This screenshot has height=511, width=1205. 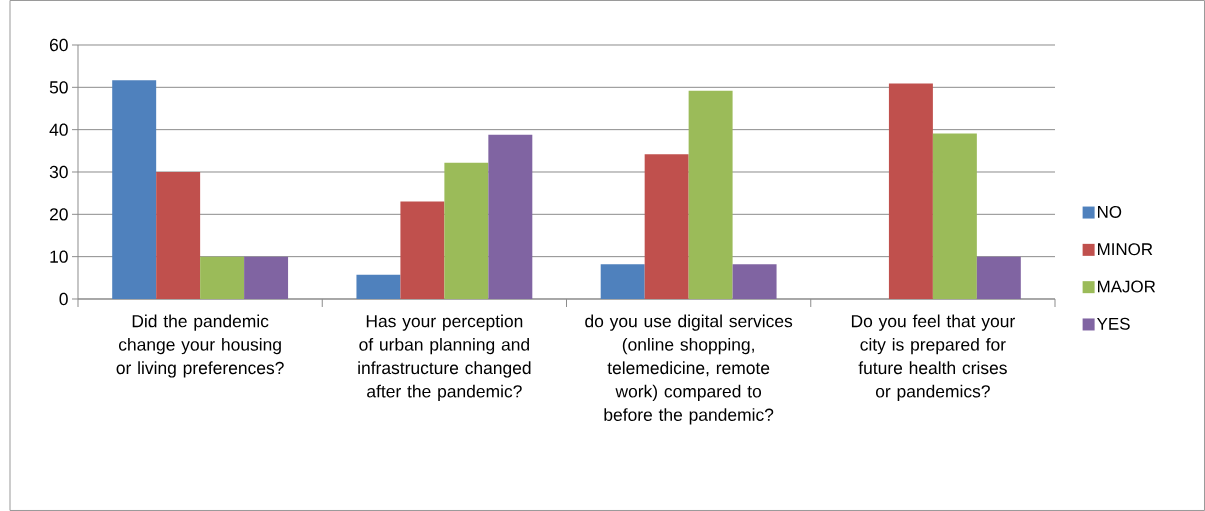 I want to click on x-tick-label: do you use digital services (online shopping, telemedicine, remote work) compared to before the pandemic?, so click(x=689, y=369).